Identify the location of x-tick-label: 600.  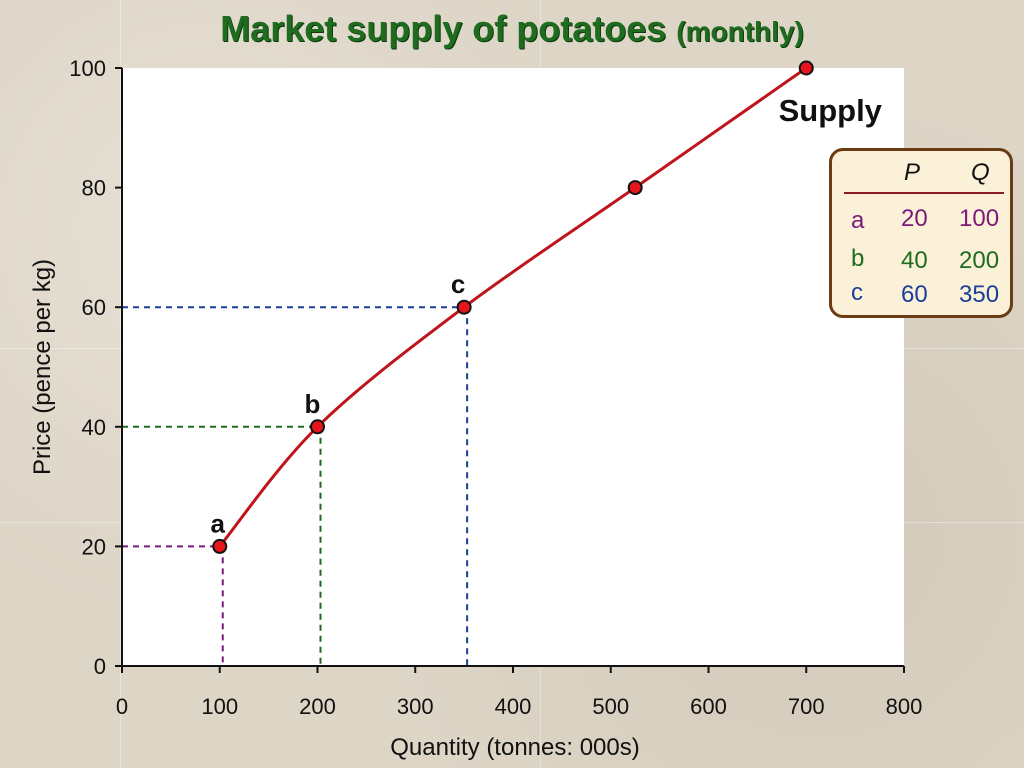
(708, 706).